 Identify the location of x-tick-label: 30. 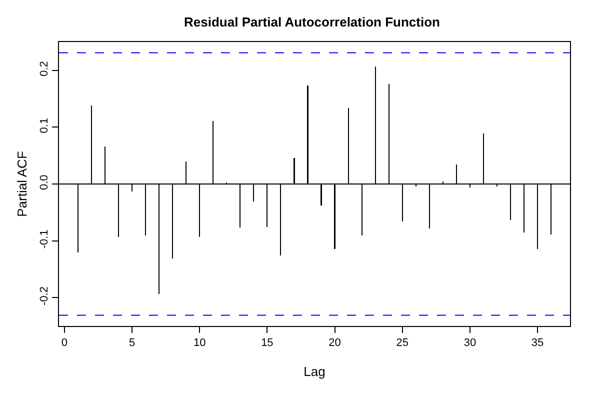
(470, 343).